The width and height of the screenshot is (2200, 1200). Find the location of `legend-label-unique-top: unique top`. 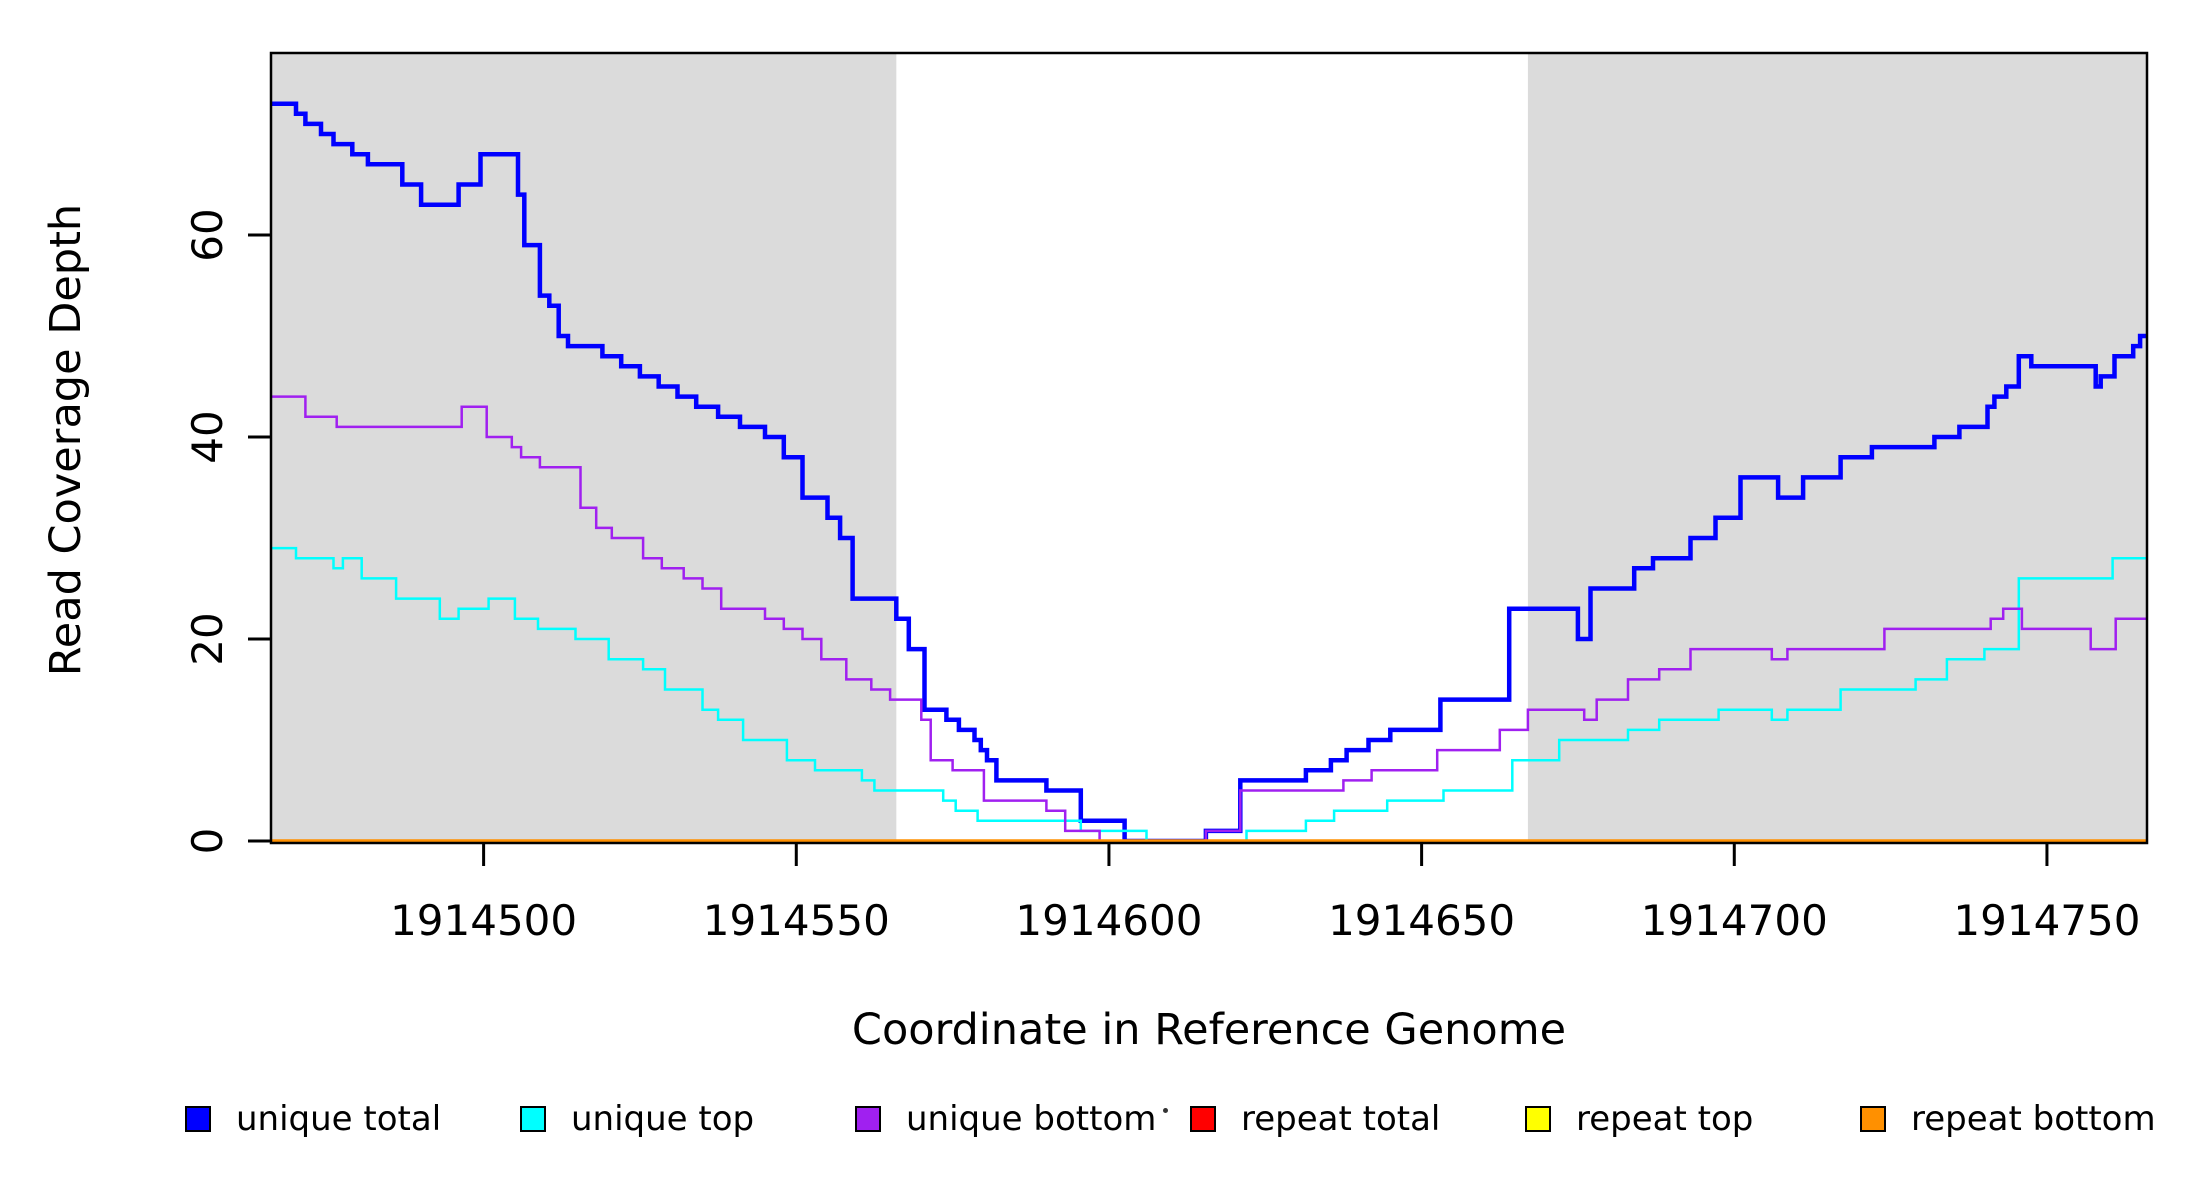

legend-label-unique-top: unique top is located at coordinates (663, 1119).